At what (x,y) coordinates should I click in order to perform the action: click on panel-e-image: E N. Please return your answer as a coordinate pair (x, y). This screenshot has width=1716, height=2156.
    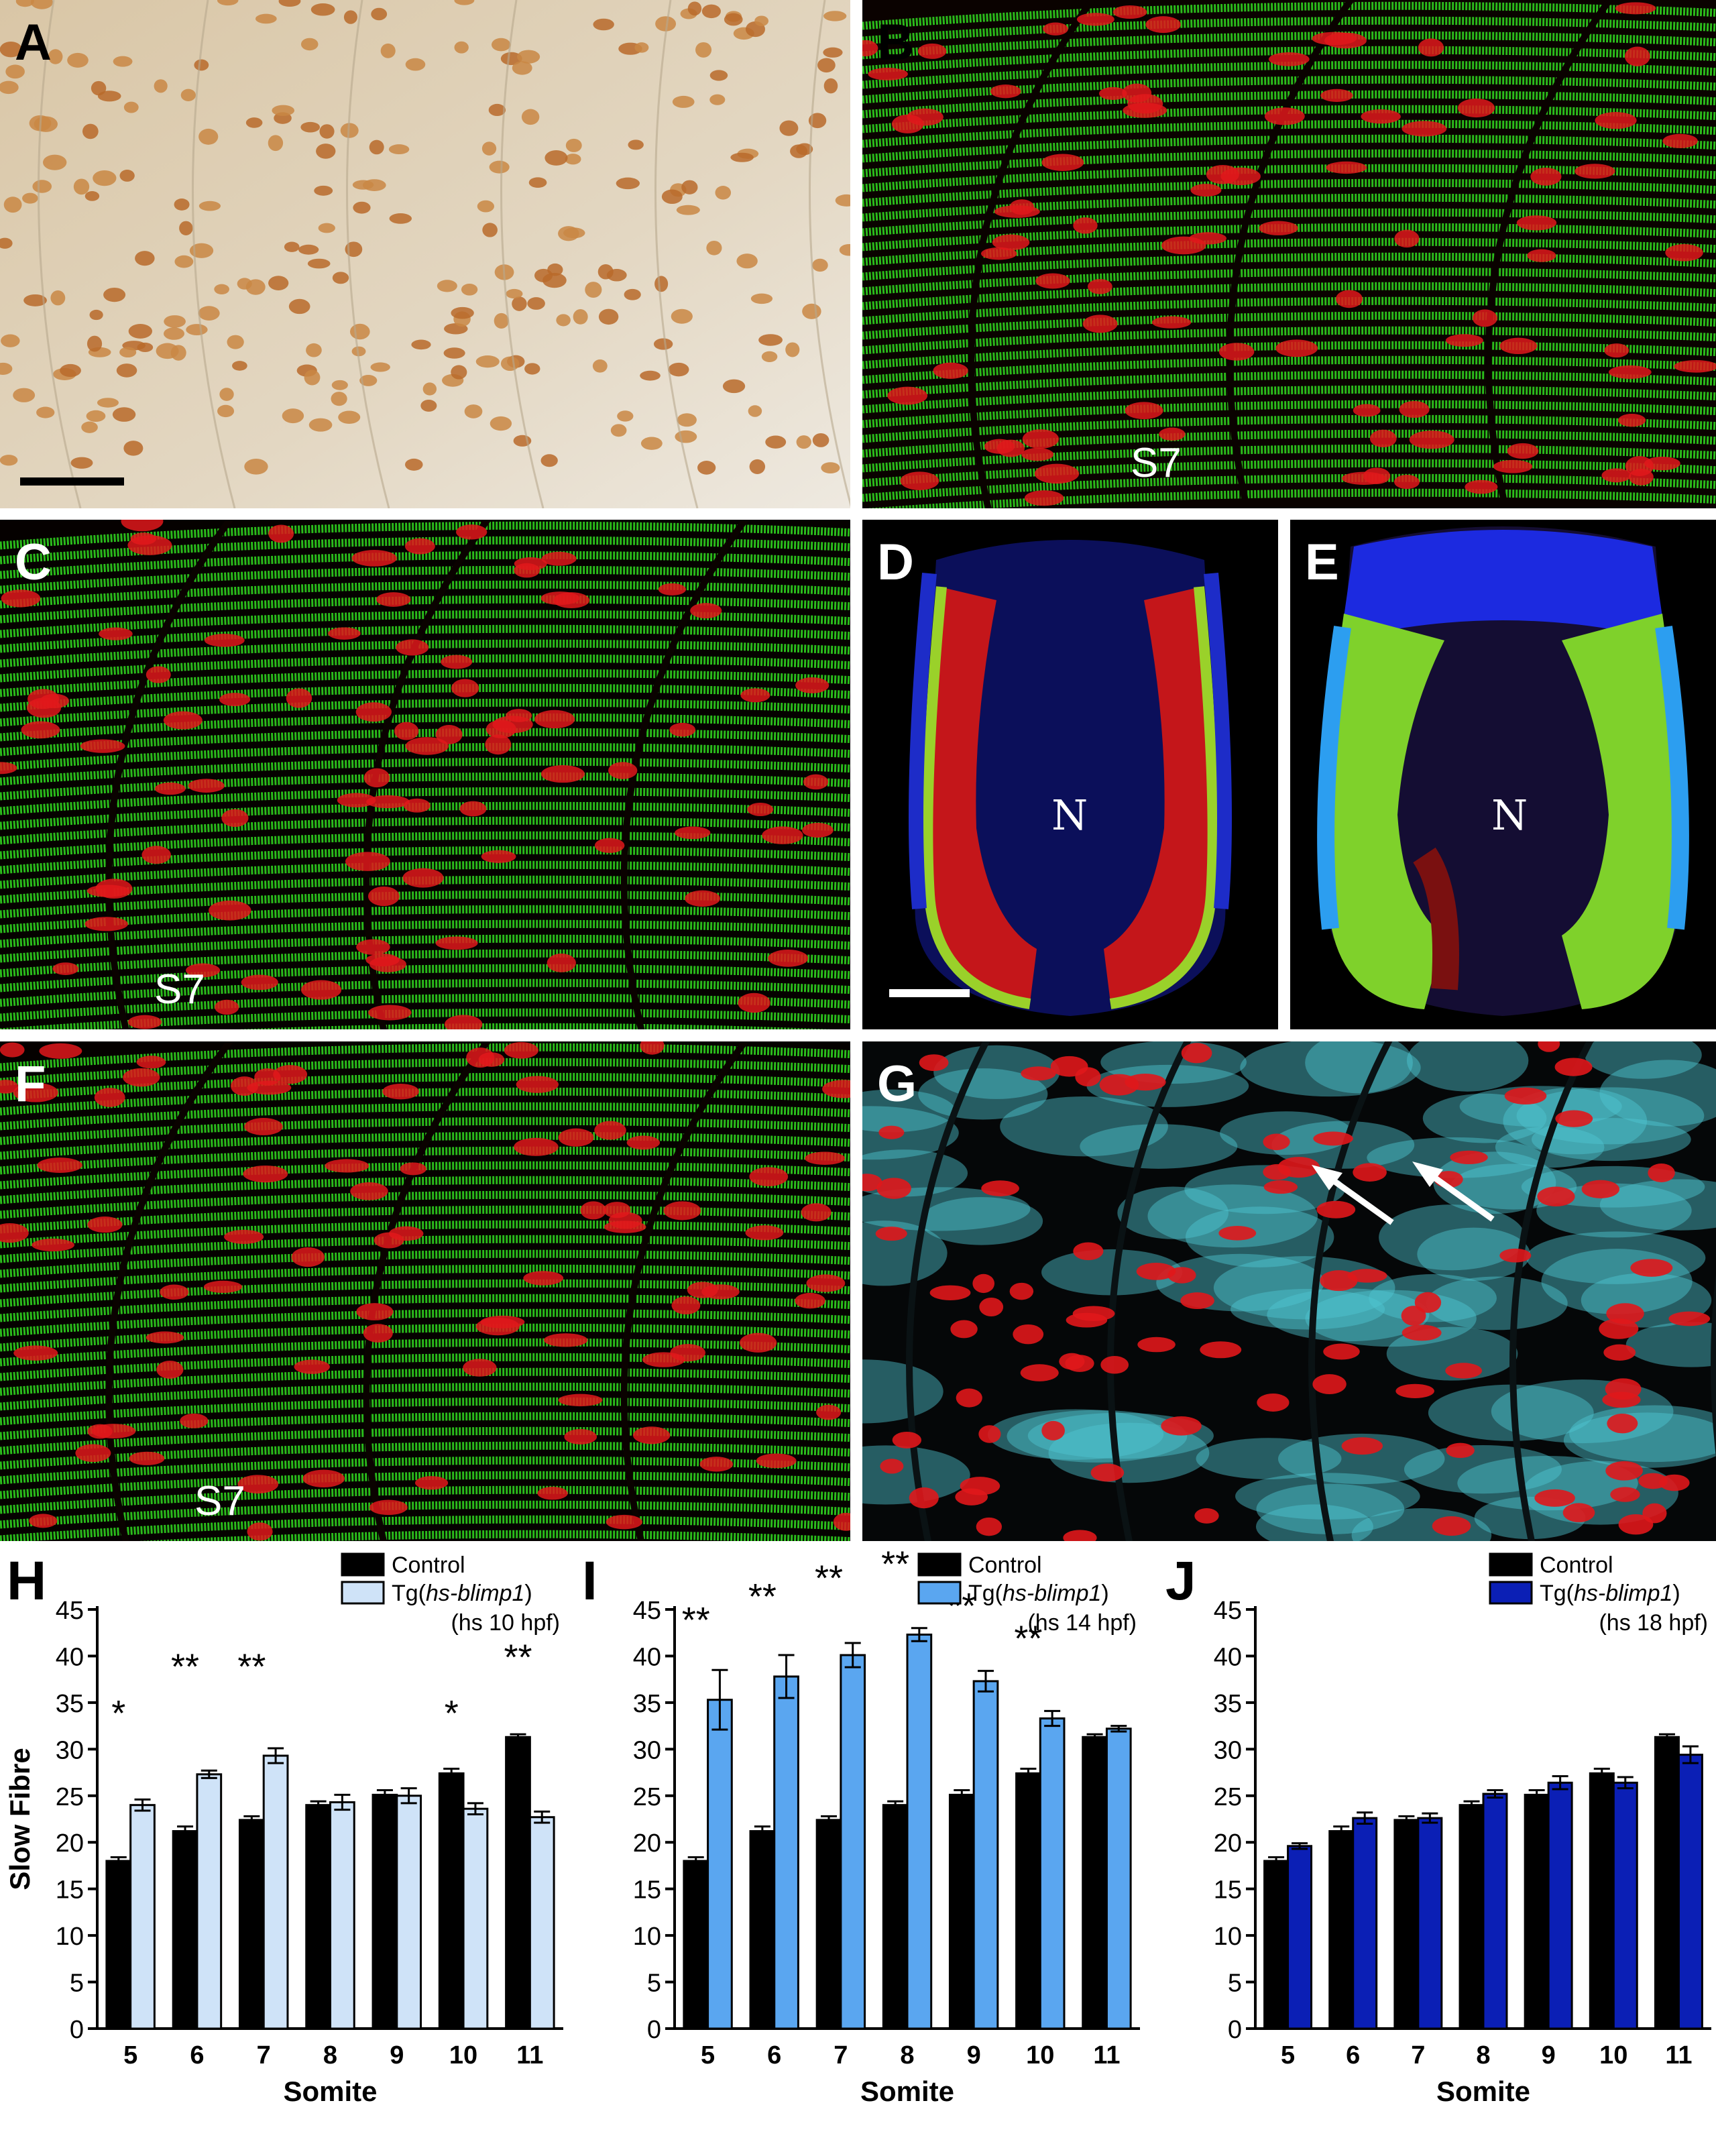
    Looking at the image, I should click on (1503, 775).